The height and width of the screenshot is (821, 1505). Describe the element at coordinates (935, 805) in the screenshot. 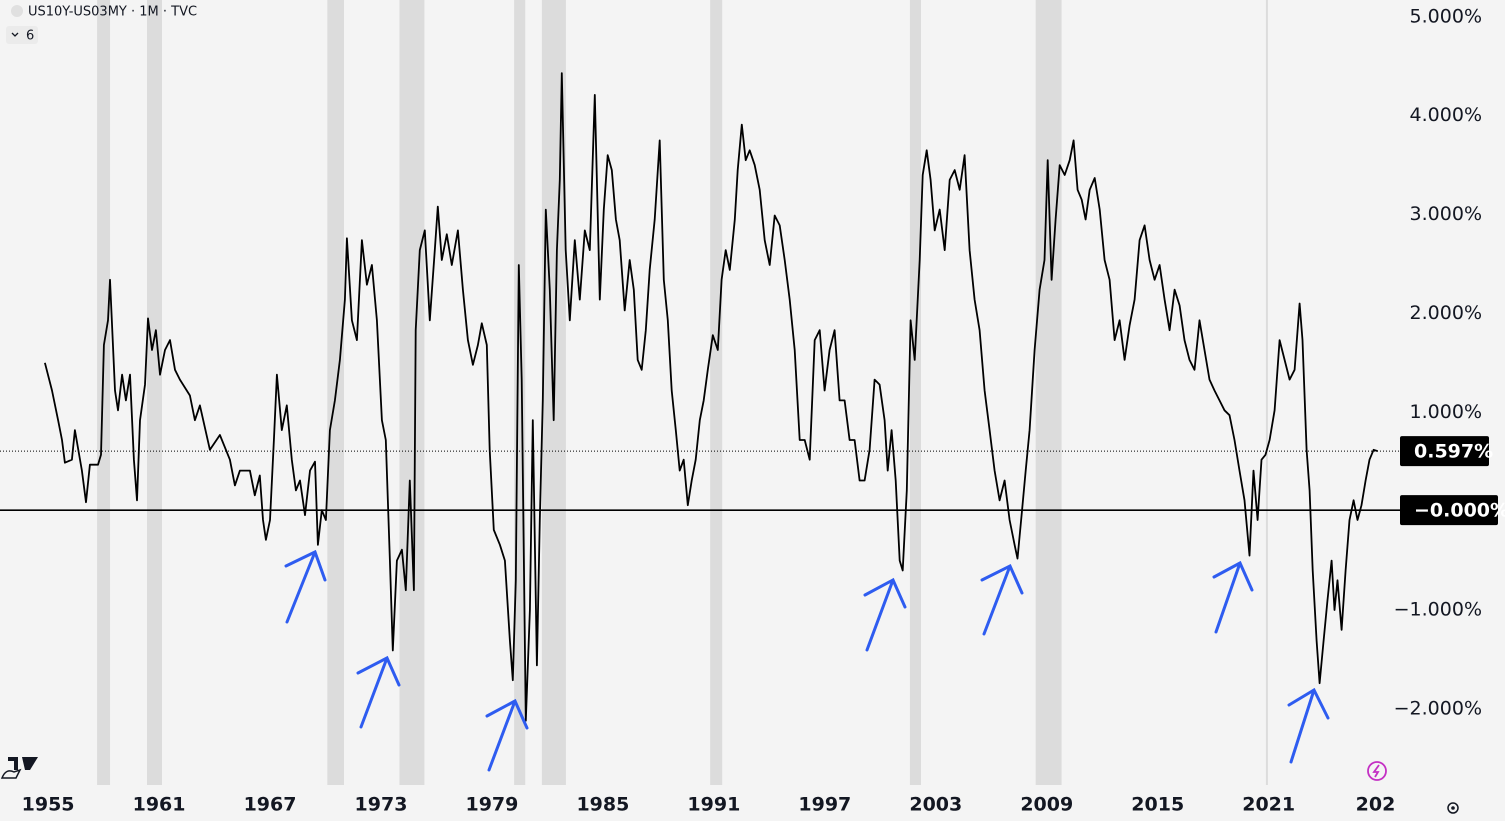

I see `x-tick-label: 2003` at that location.